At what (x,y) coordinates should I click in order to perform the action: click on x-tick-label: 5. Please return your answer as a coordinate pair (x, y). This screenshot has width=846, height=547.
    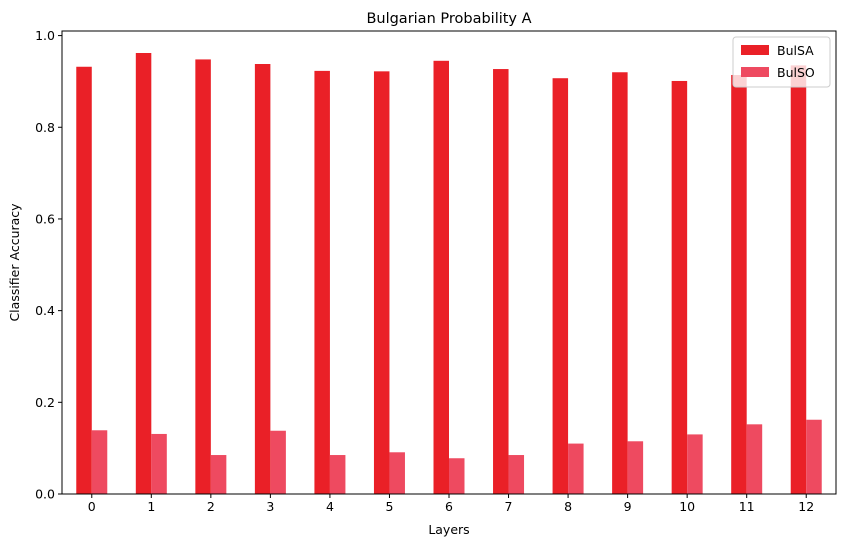
    Looking at the image, I should click on (389, 506).